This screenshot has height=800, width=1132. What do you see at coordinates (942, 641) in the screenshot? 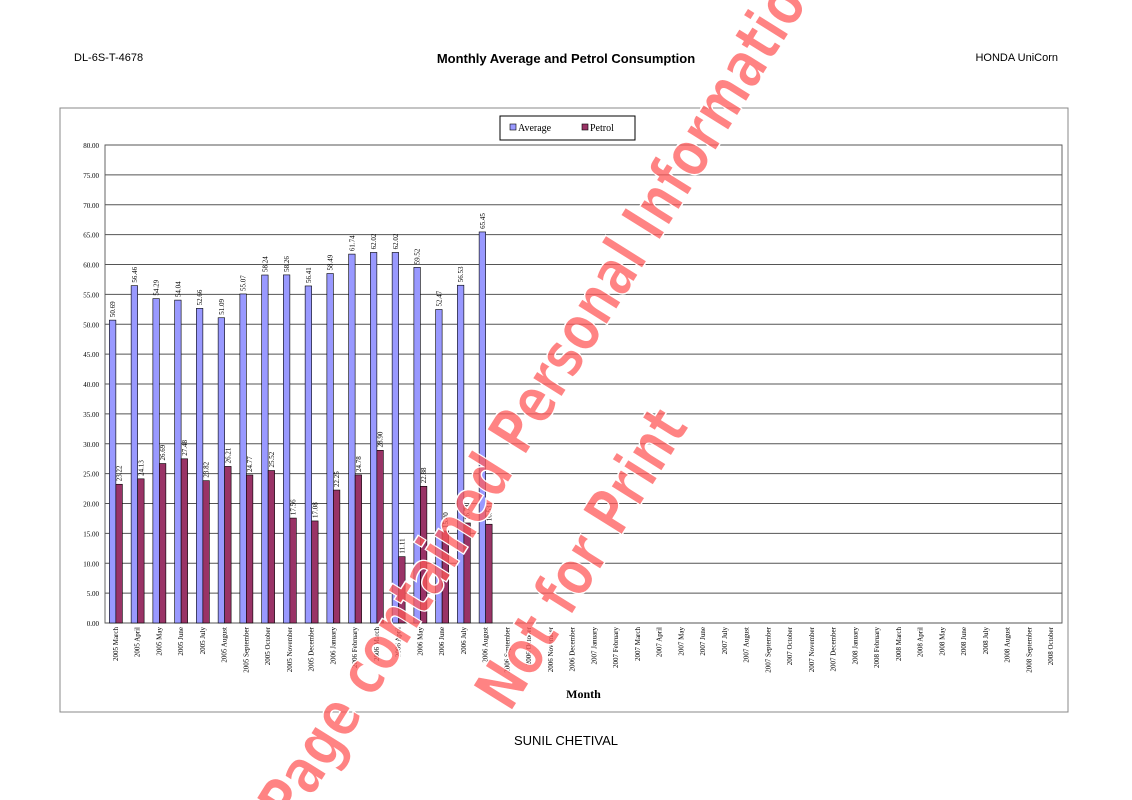
I see `x-tick-label: 2008 May` at bounding box center [942, 641].